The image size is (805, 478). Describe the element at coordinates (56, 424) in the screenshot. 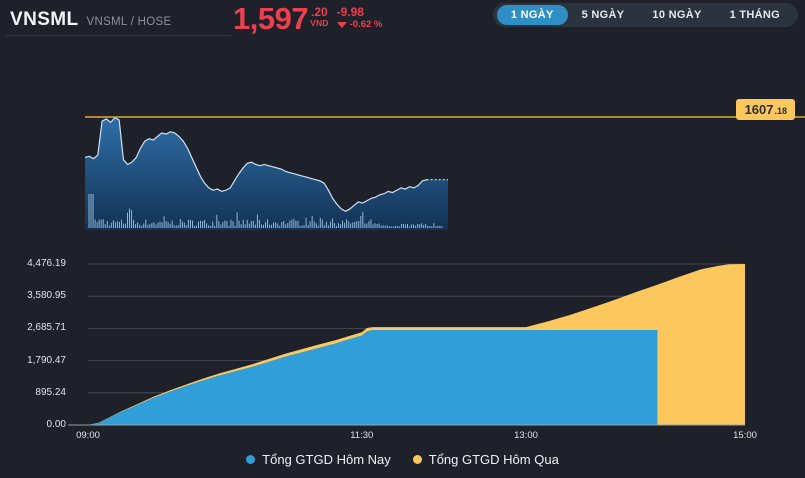

I see `y-tick-label: 0.00` at that location.